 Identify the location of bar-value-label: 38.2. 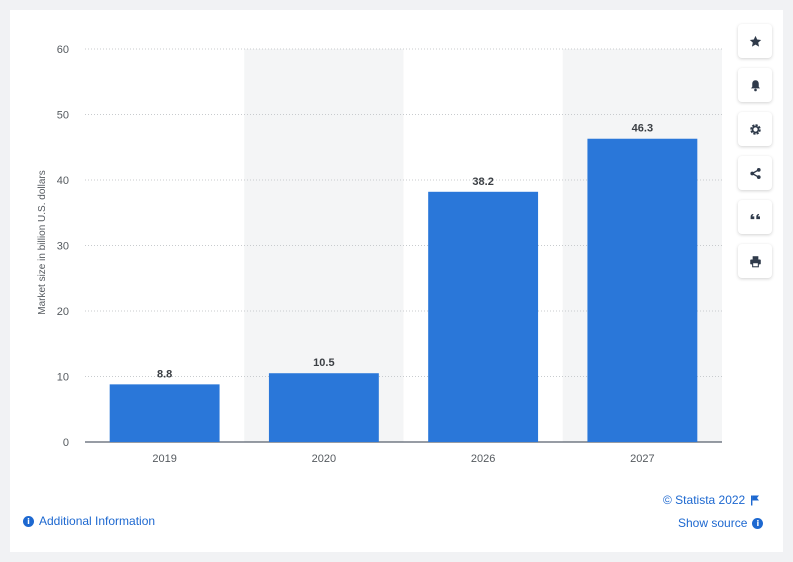
(482, 182).